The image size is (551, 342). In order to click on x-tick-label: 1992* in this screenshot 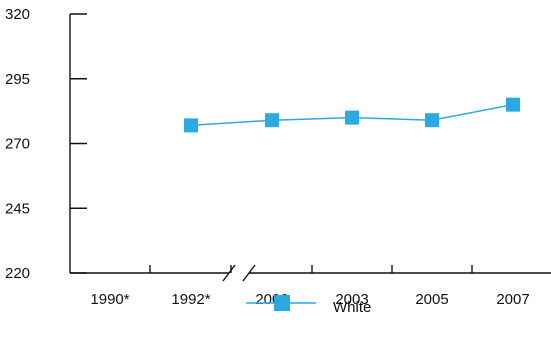, I will do `click(190, 299)`.